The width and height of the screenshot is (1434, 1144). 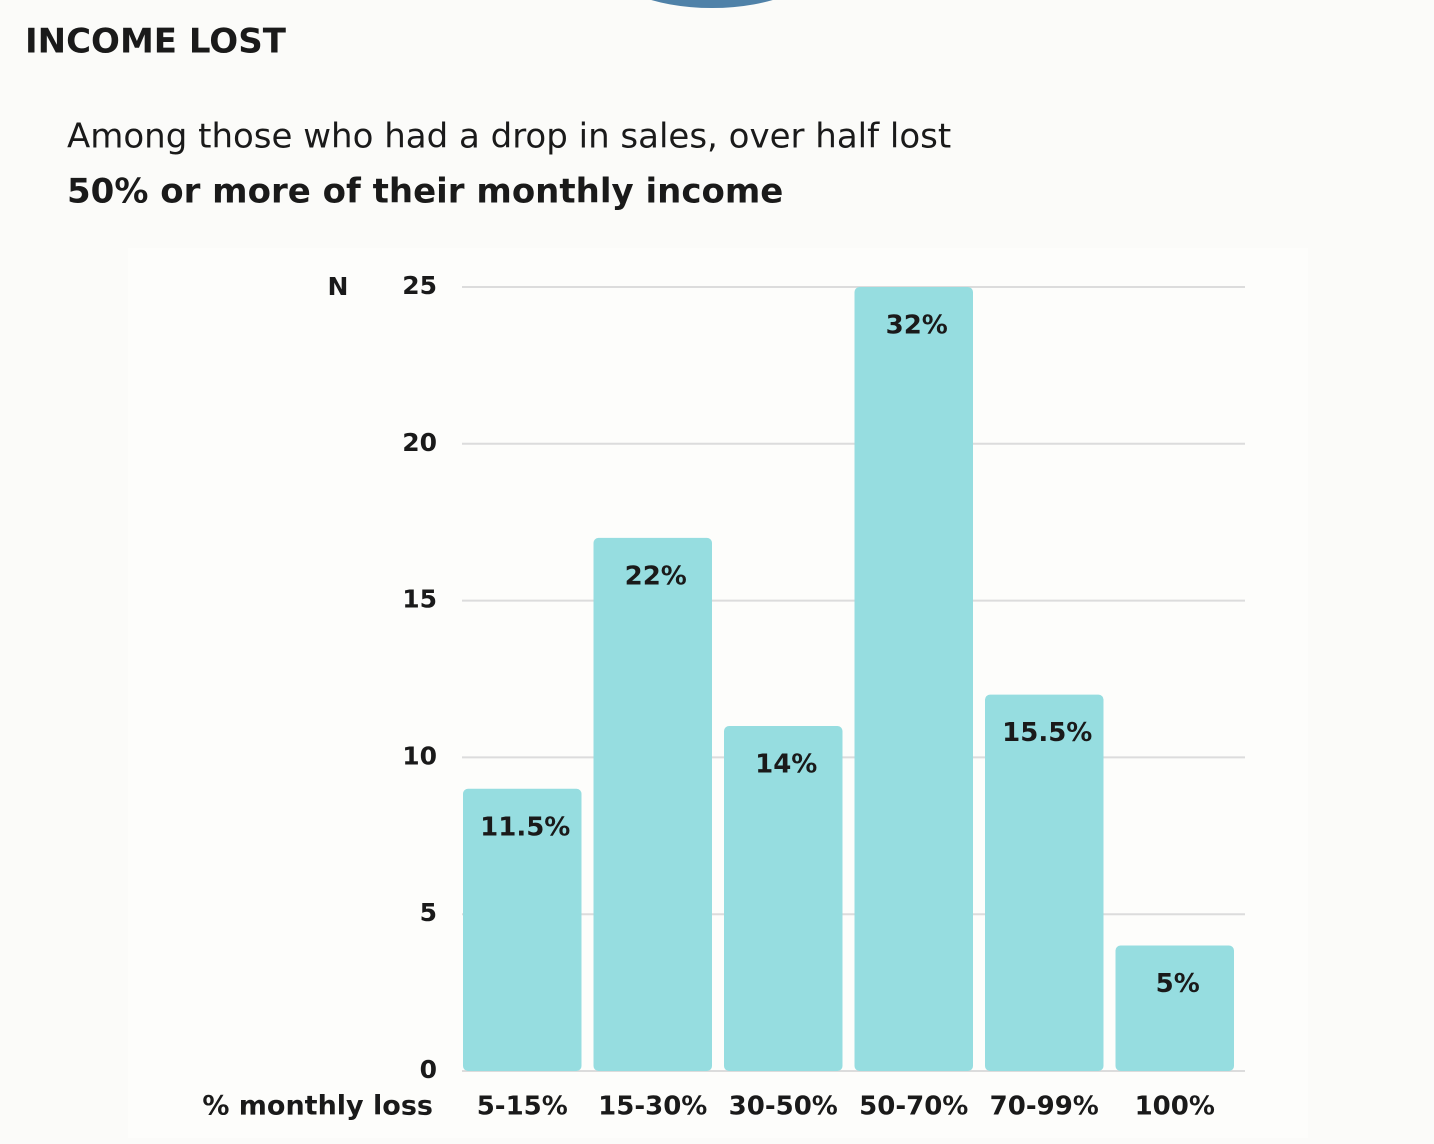 What do you see at coordinates (786, 765) in the screenshot?
I see `value-label: 14%` at bounding box center [786, 765].